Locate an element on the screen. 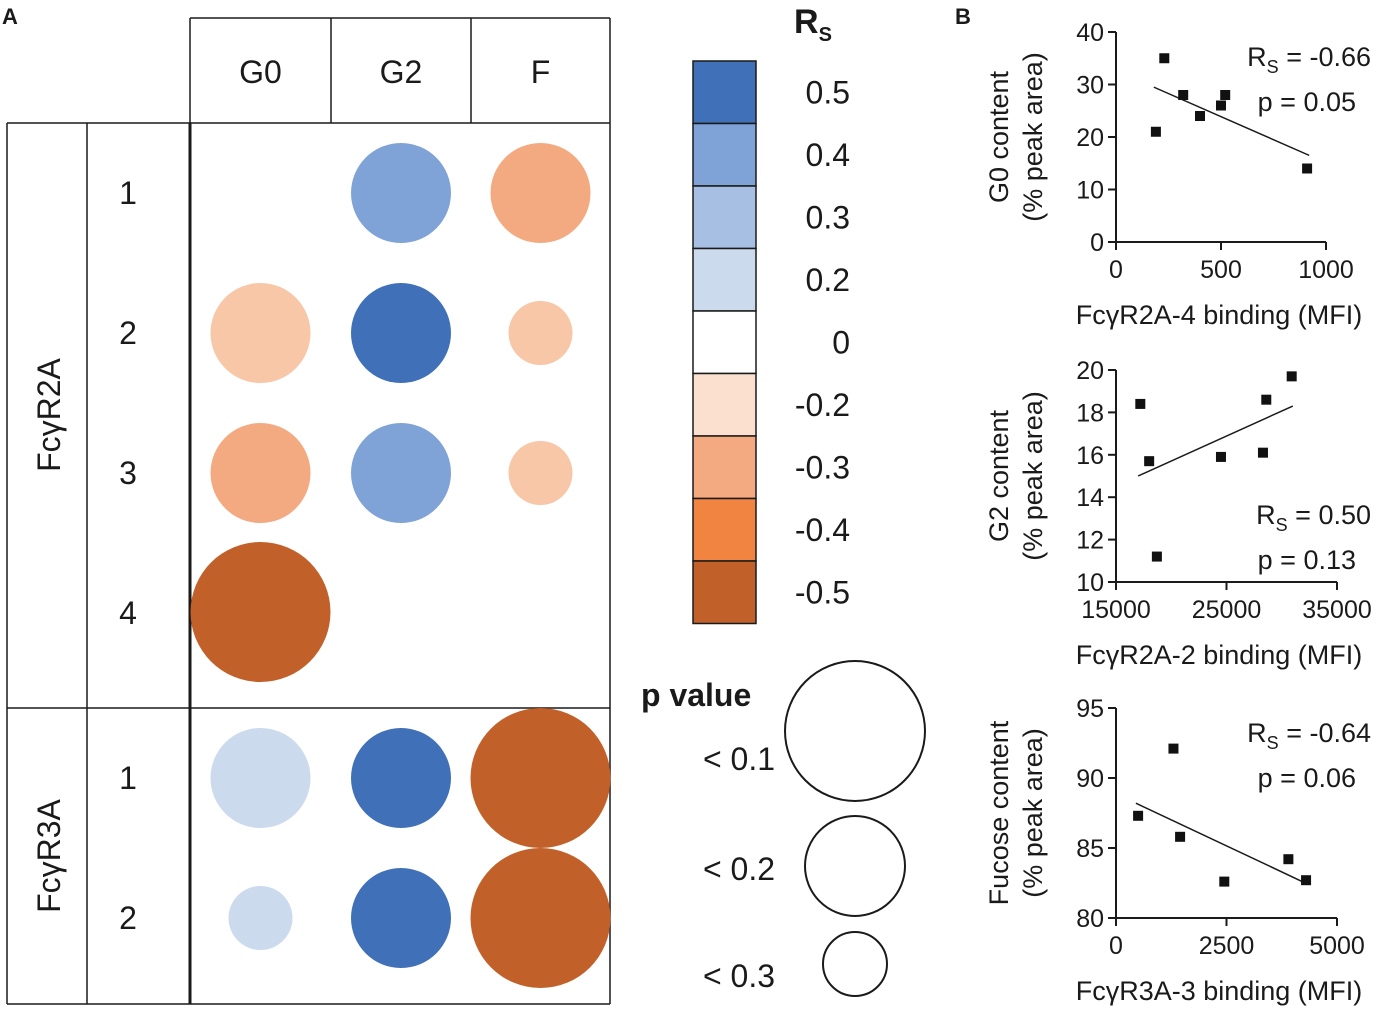 This screenshot has height=1010, width=1387. y-tick-label-2-0: 80 is located at coordinates (1090, 919).